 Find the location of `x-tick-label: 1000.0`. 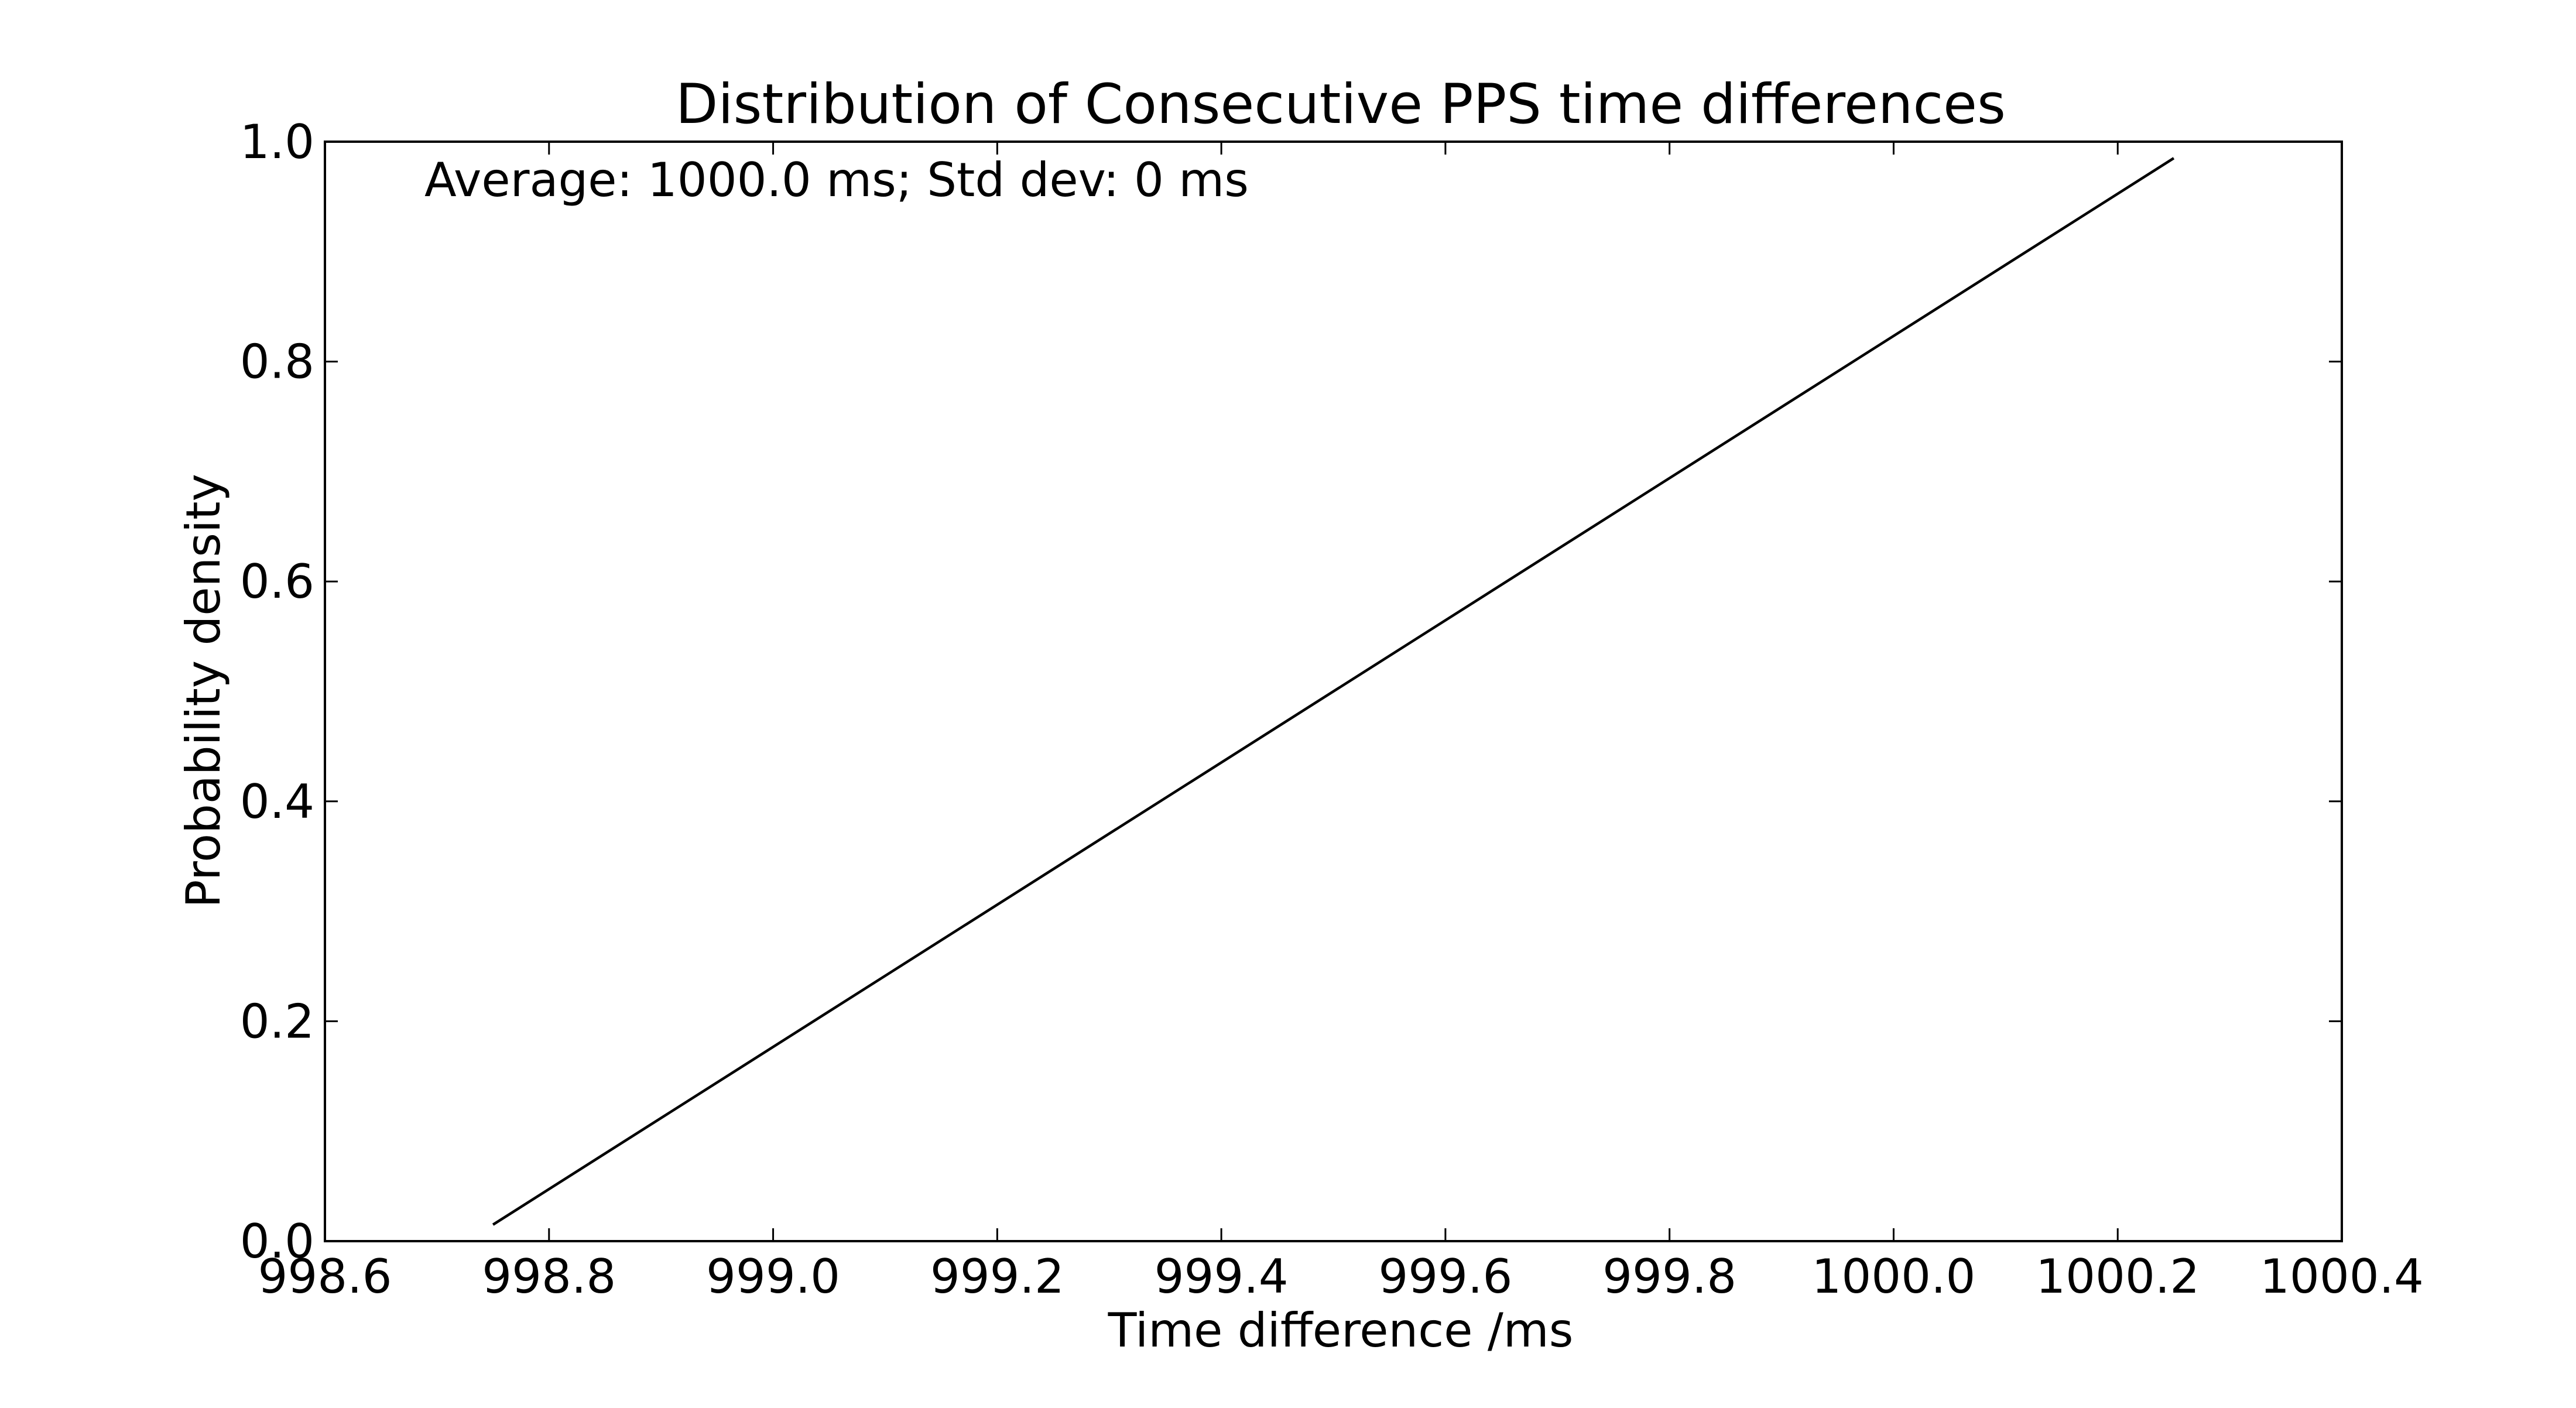

x-tick-label: 1000.0 is located at coordinates (1893, 1276).